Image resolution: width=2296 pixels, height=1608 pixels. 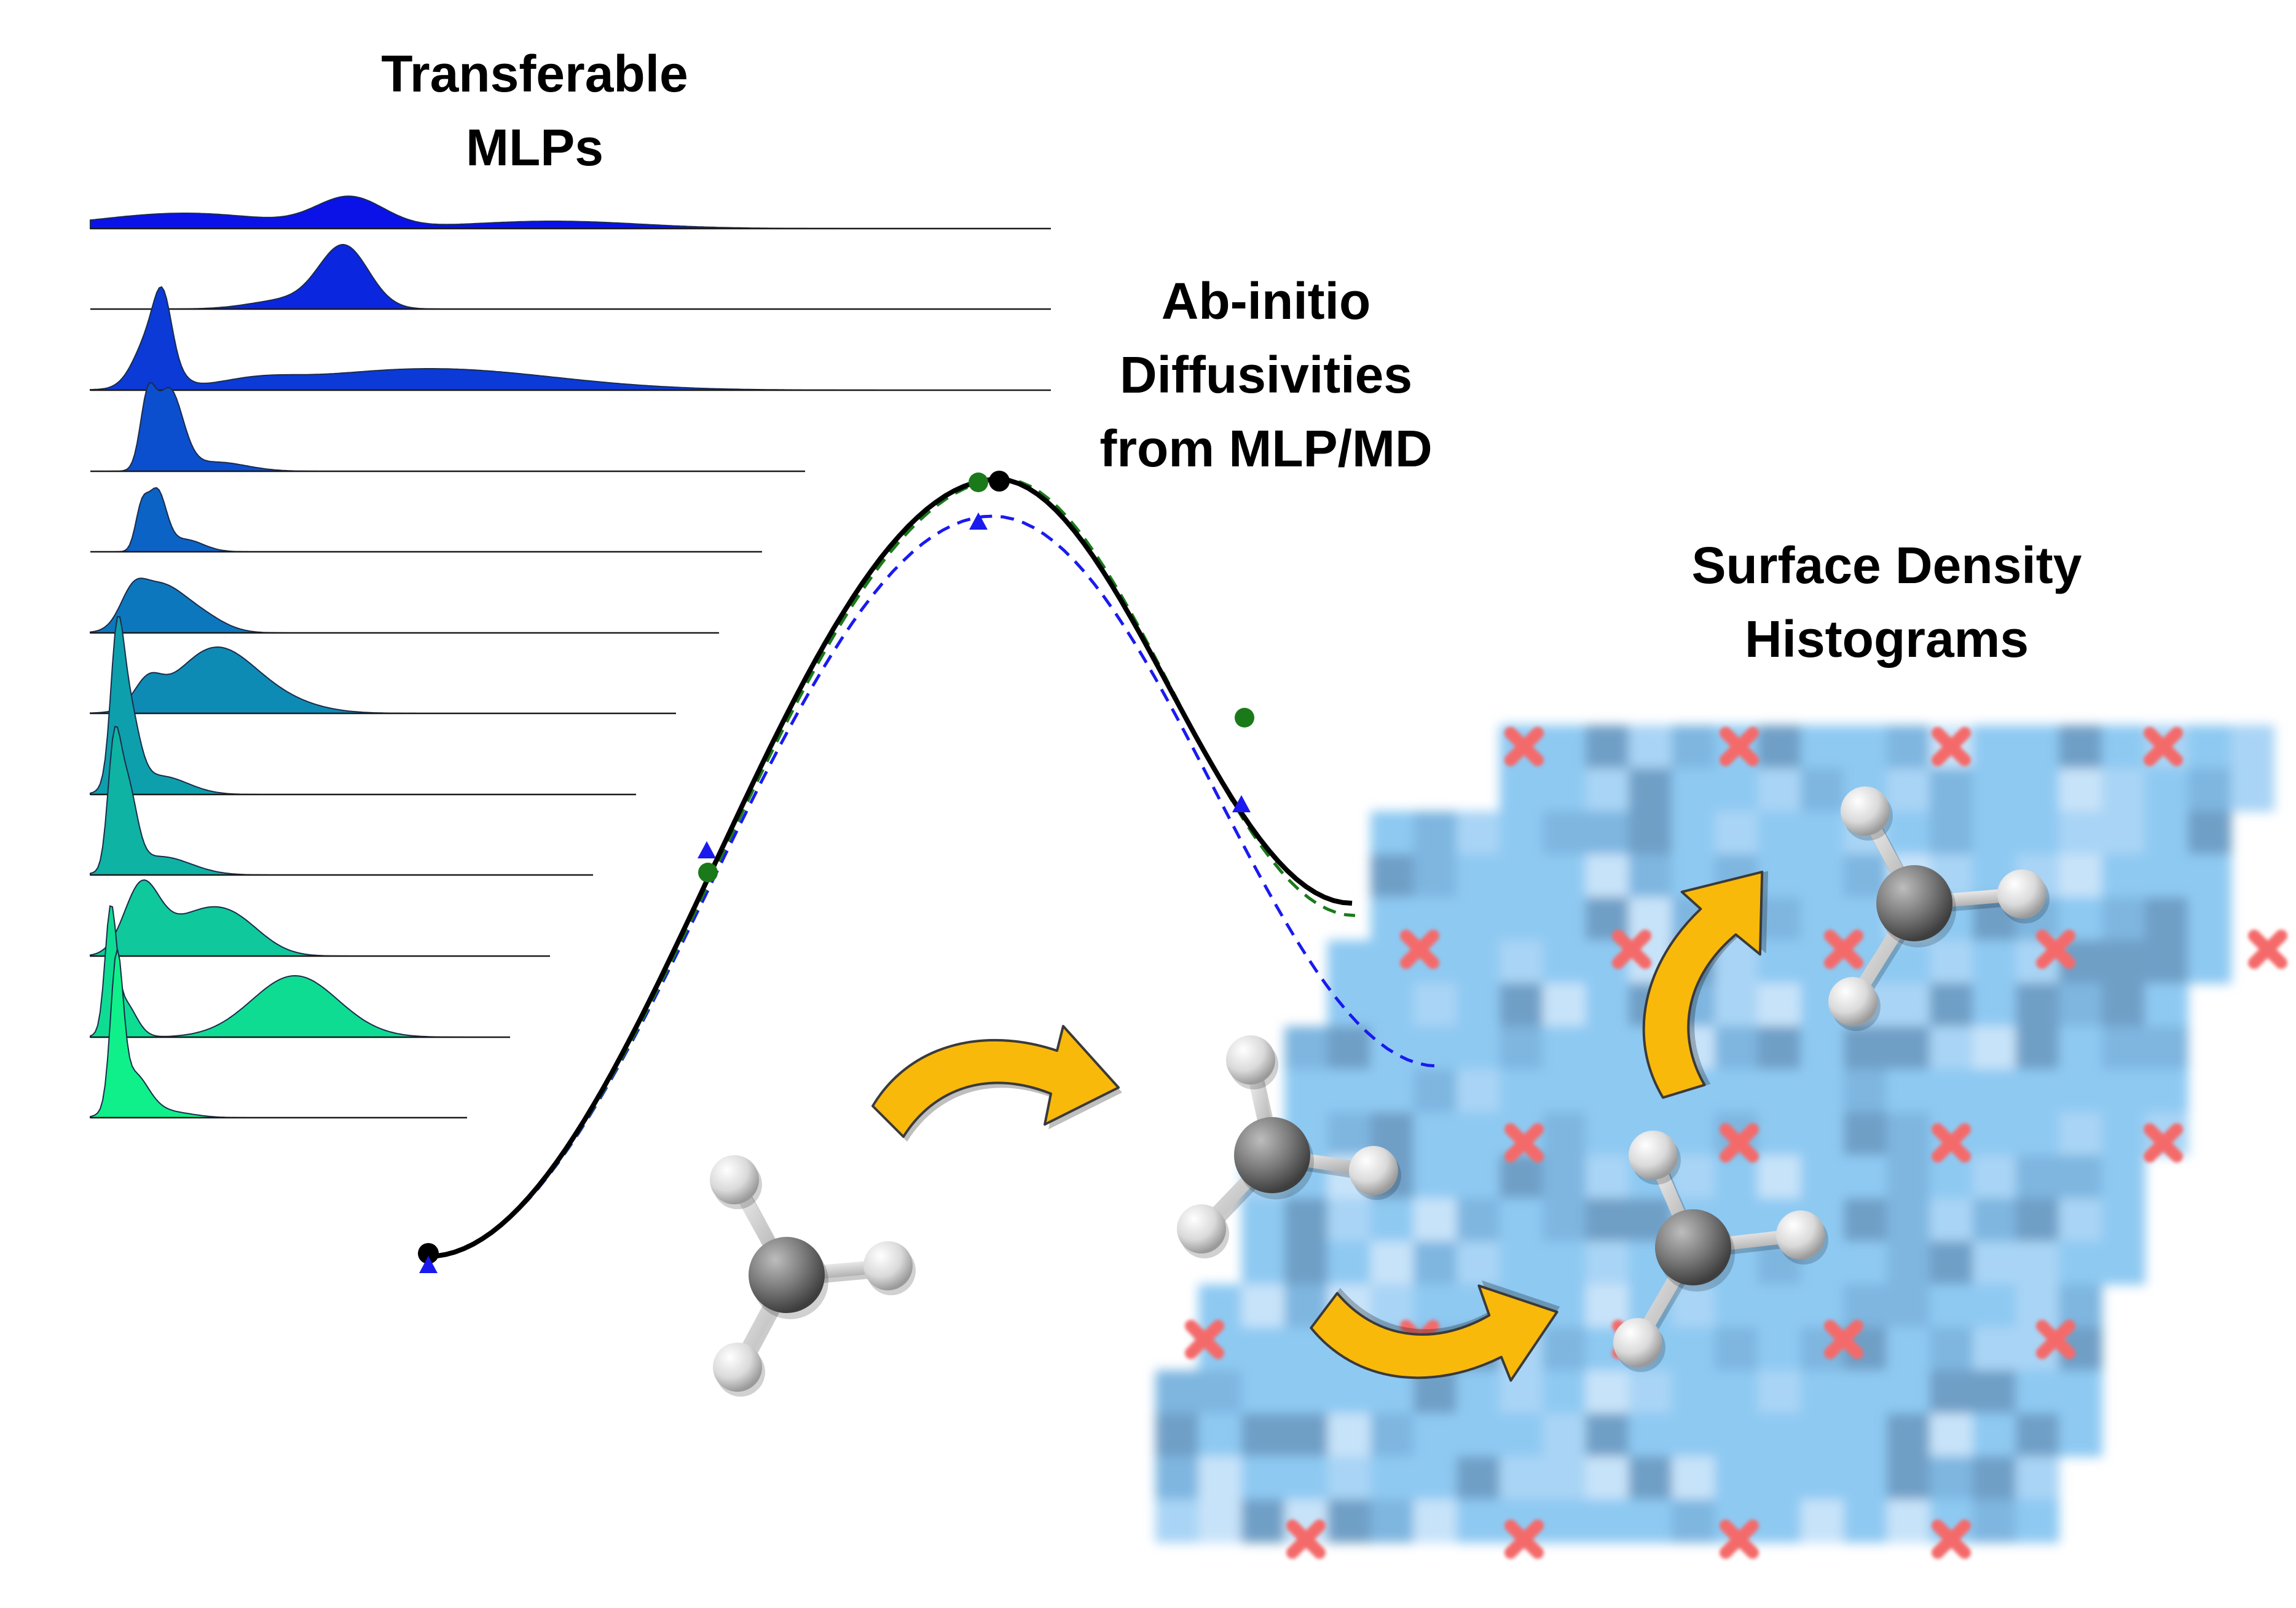 What do you see at coordinates (534, 74) in the screenshot?
I see `title-line: Transferable` at bounding box center [534, 74].